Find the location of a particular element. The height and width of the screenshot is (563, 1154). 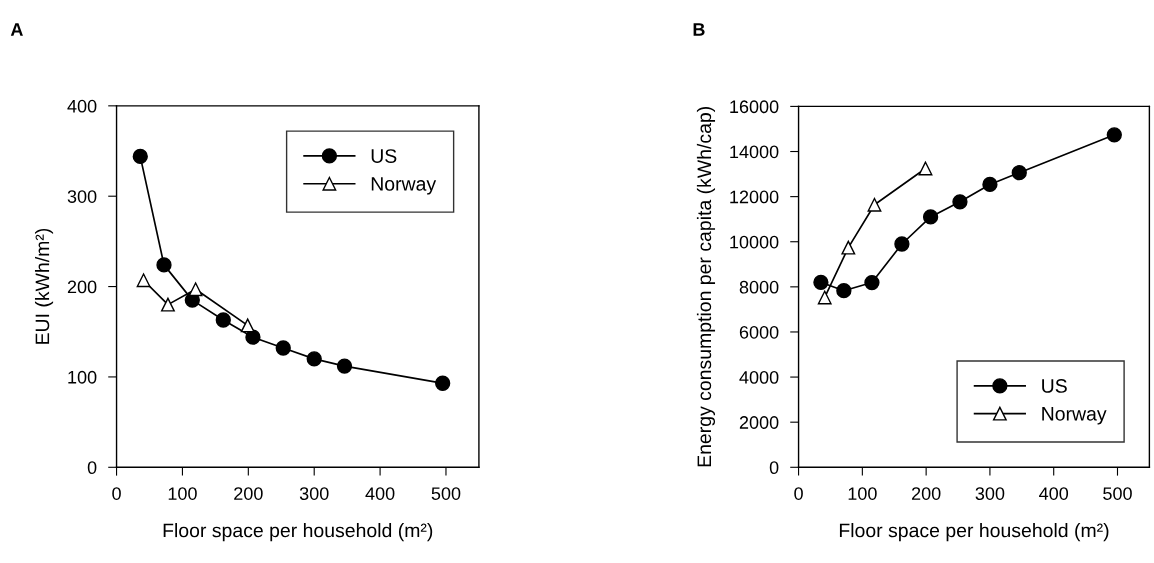

y-tick-label: 100 is located at coordinates (82, 377).